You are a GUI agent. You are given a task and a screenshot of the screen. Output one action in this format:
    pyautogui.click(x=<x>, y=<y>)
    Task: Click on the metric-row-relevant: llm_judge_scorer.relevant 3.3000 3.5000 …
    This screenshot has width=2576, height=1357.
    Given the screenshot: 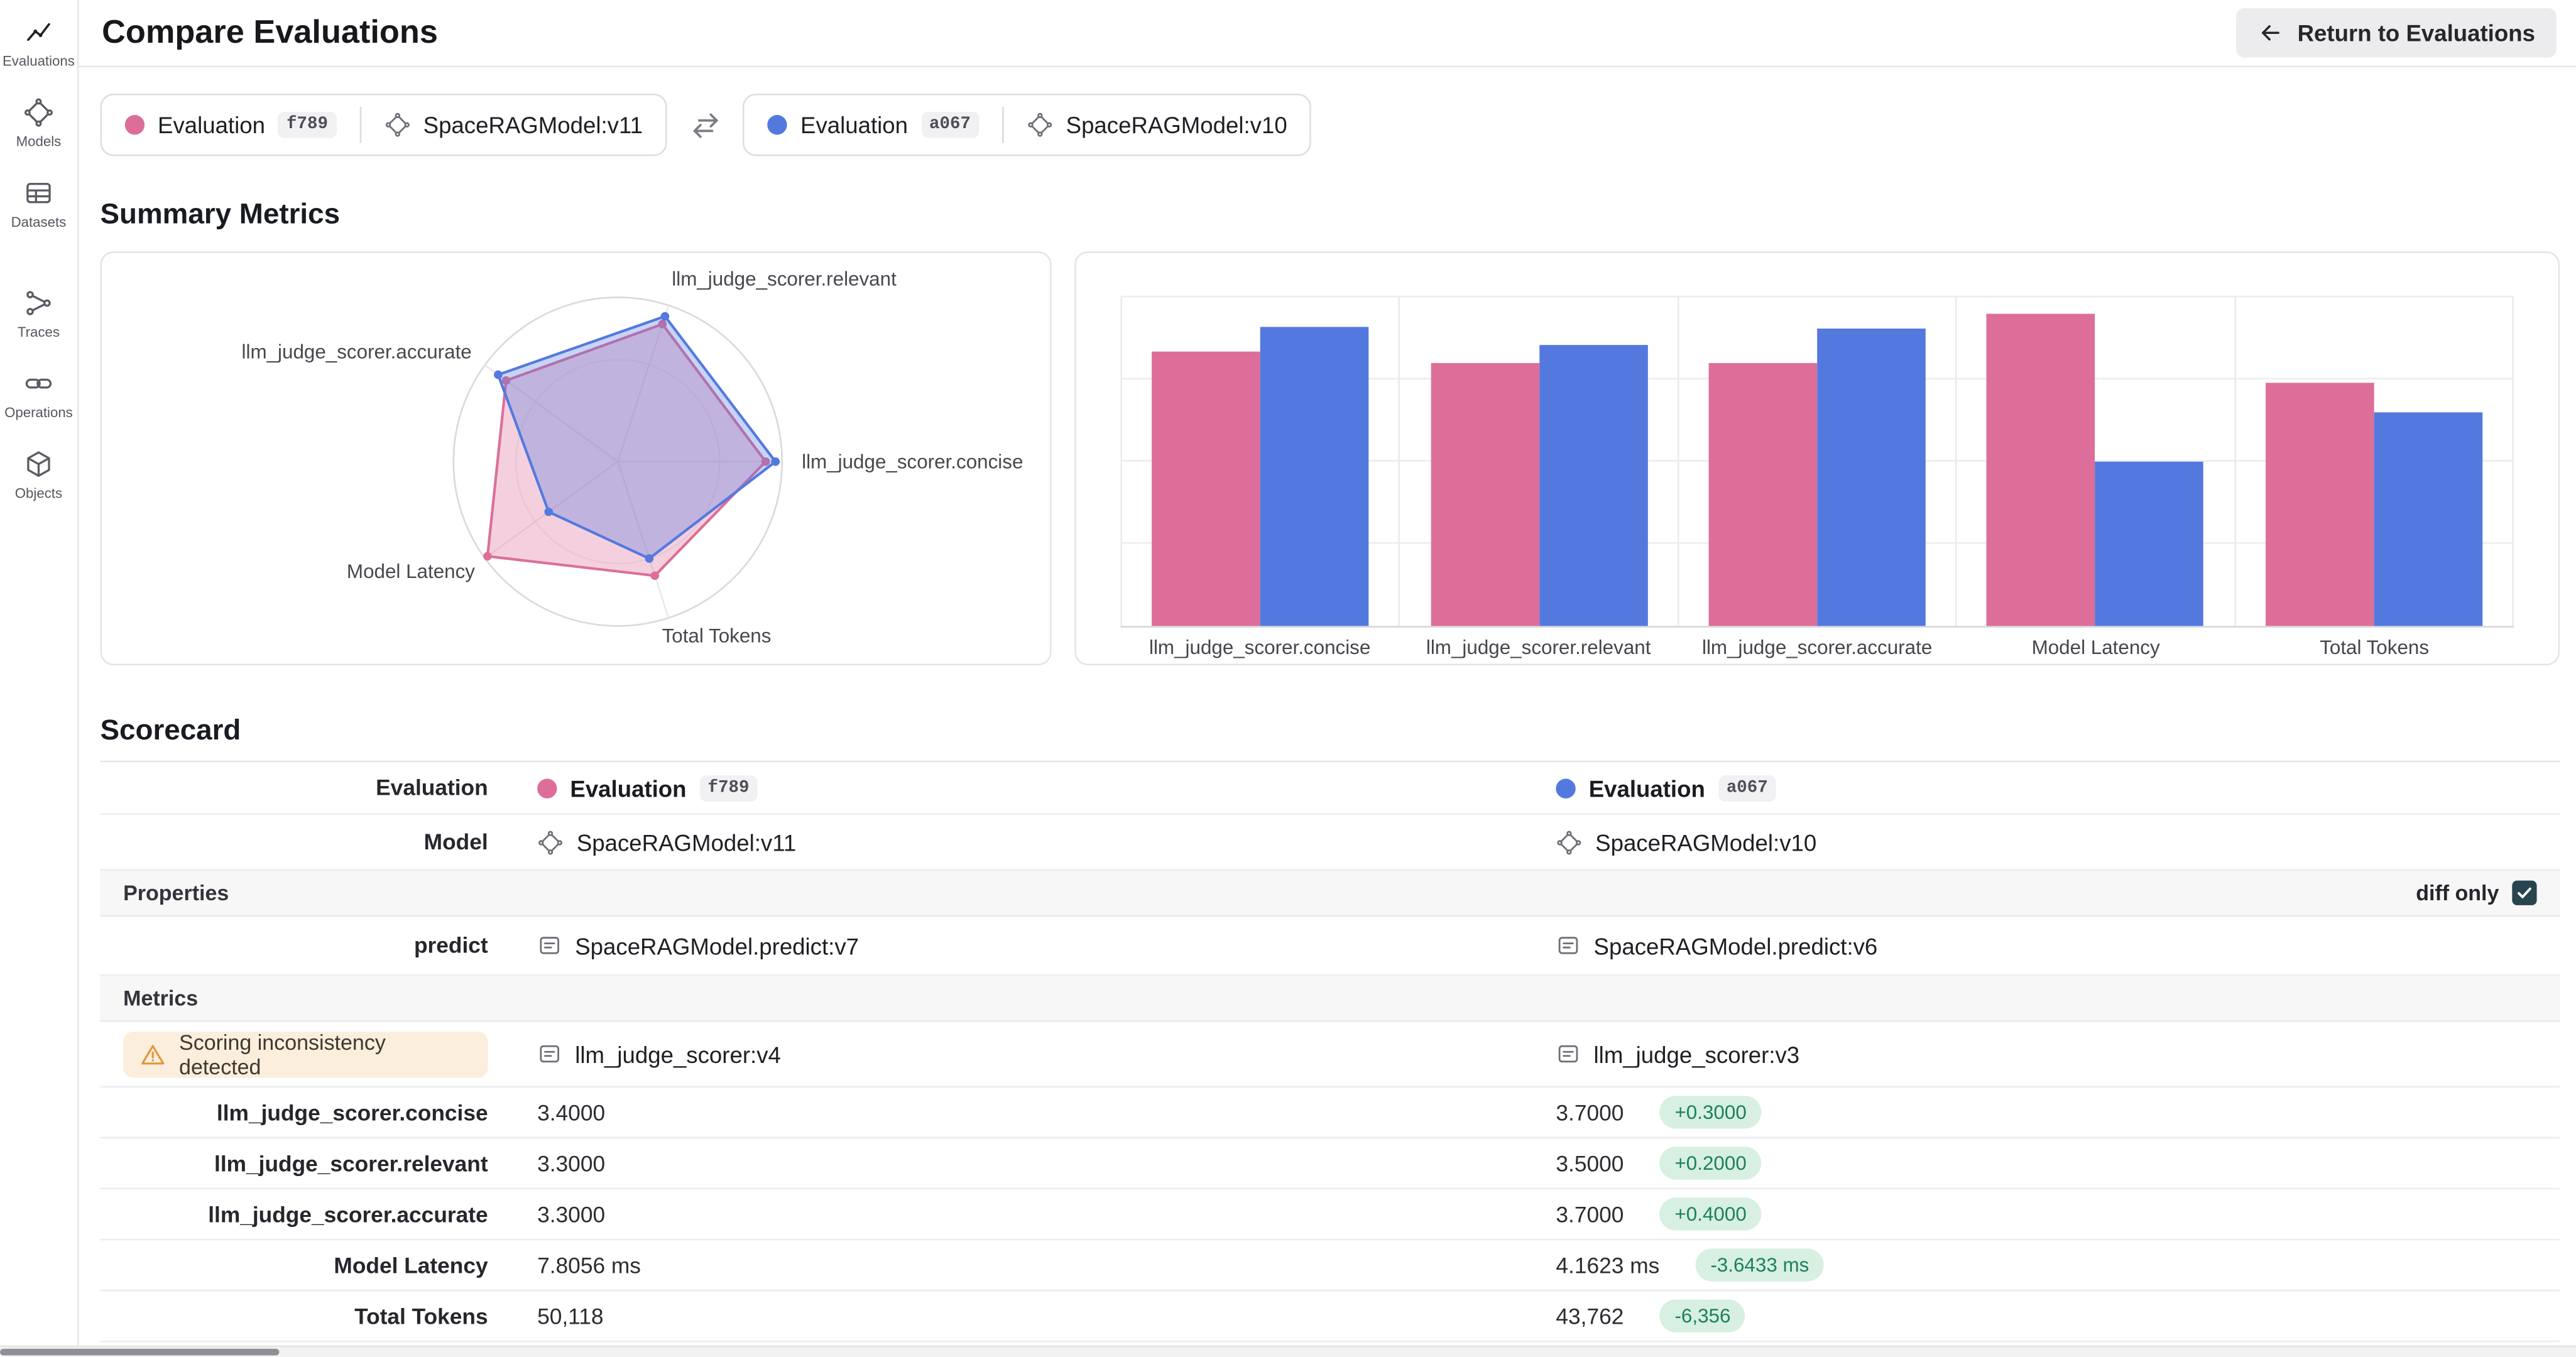 What is the action you would take?
    pyautogui.click(x=1330, y=1164)
    